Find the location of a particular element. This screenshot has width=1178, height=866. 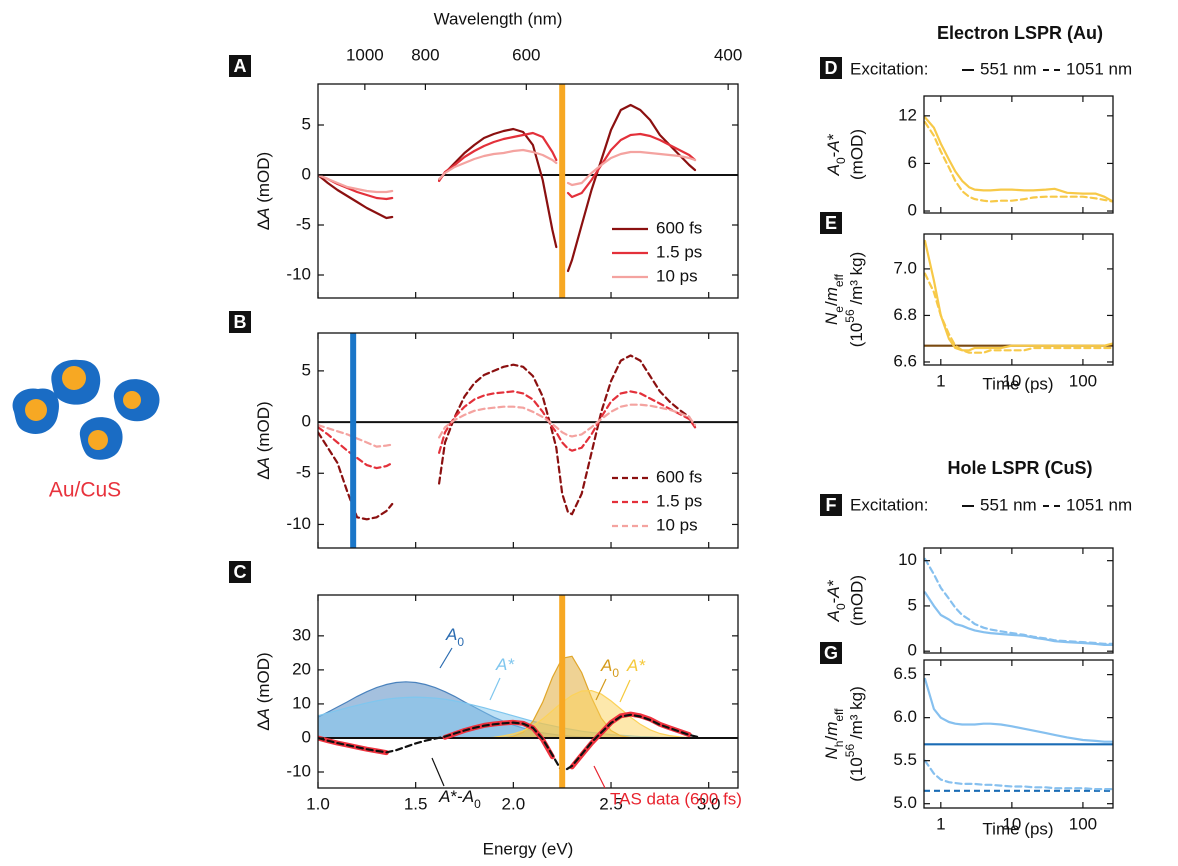

y-tick-label: 6 is located at coordinates (912, 162).